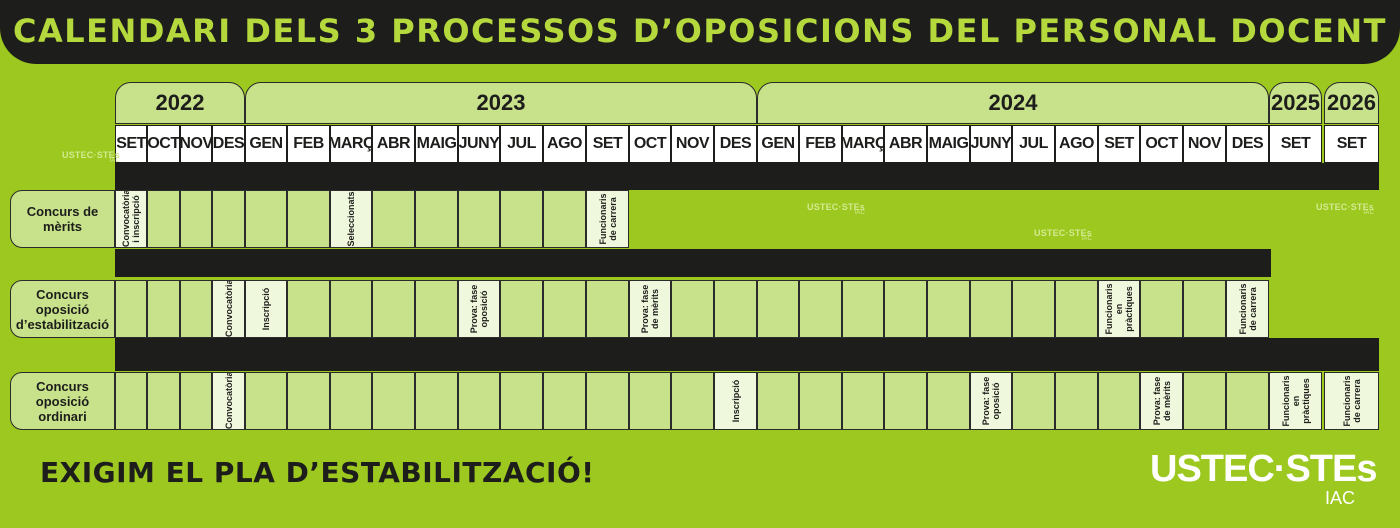  I want to click on milestone-cell: Seleccionats, so click(351, 219).